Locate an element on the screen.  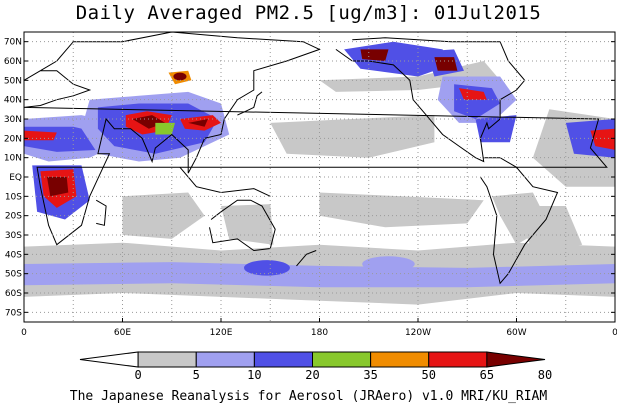
field-canada-dark is located at coordinates (446, 64).